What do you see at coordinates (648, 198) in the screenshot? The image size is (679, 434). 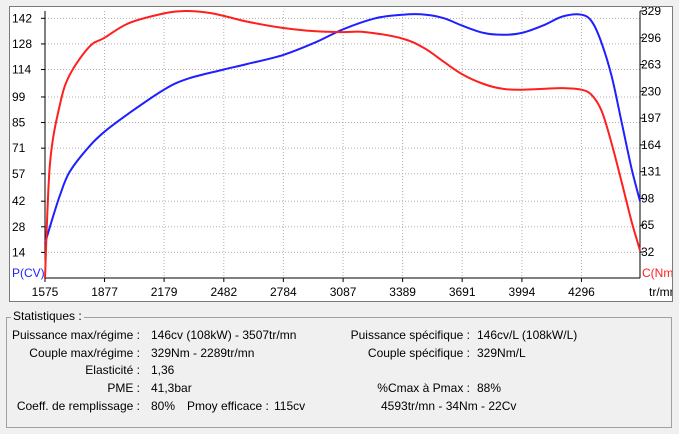 I see `right-tick-label-7: 98` at bounding box center [648, 198].